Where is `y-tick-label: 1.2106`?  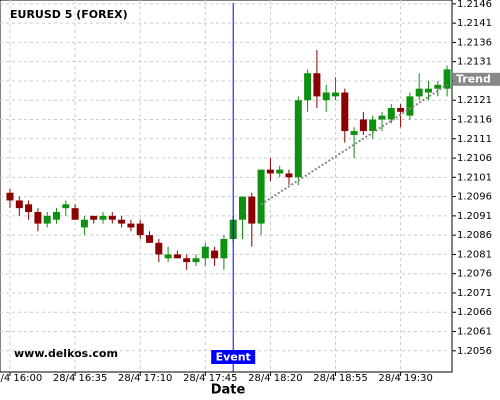
y-tick-label: 1.2106 is located at coordinates (474, 158).